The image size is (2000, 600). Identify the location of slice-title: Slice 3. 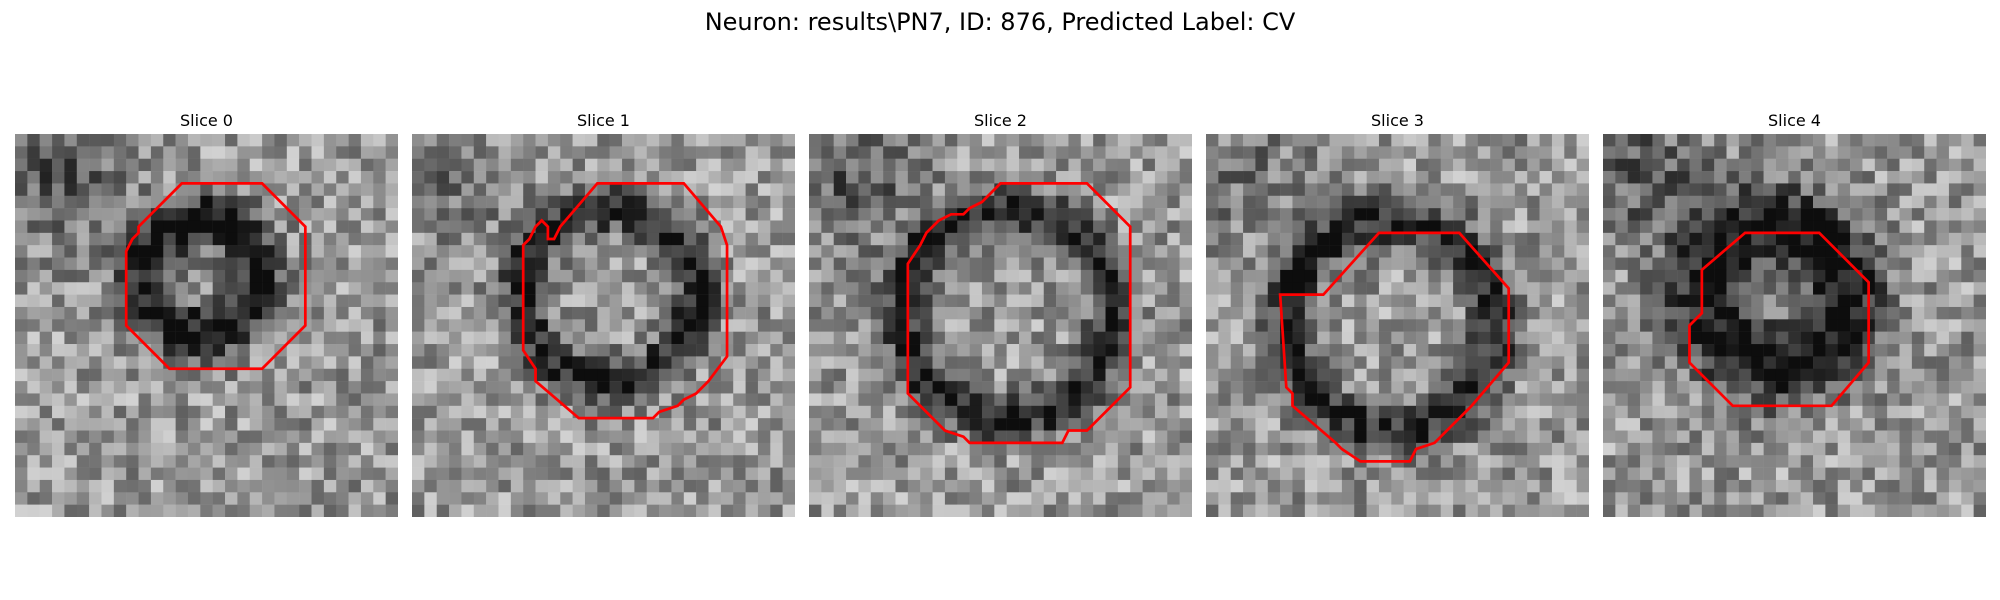
(1397, 120).